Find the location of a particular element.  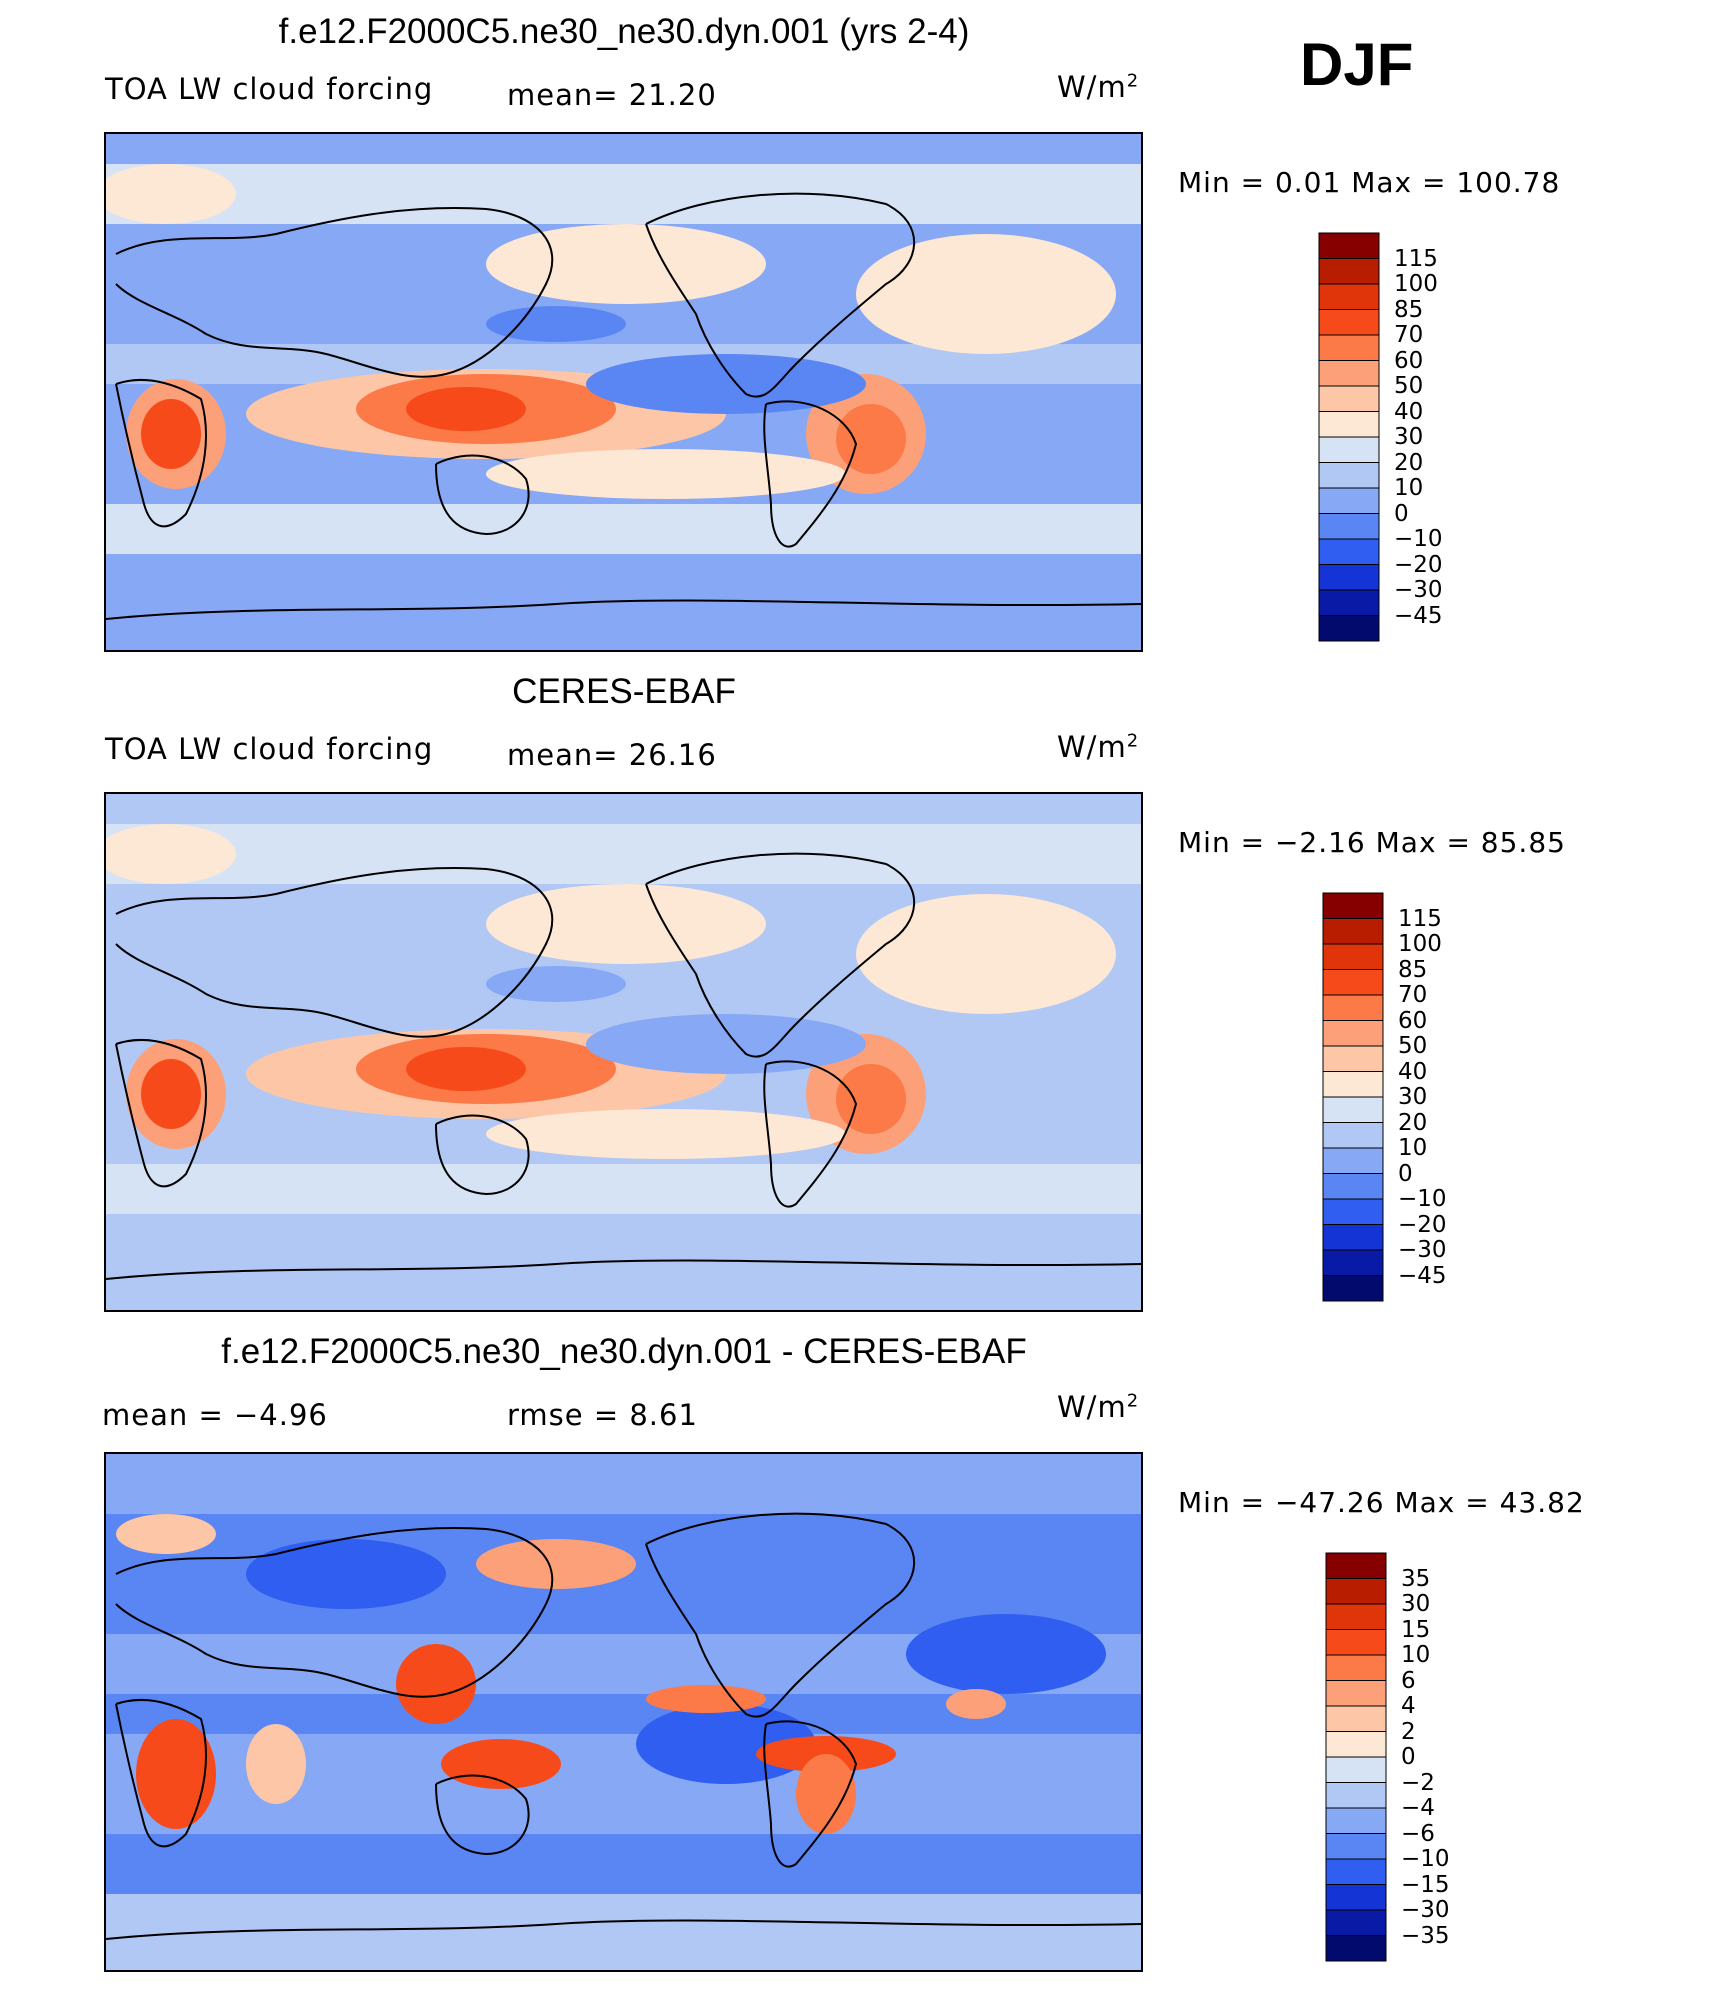

colorbar-tick-label: −4 is located at coordinates (1418, 1808).